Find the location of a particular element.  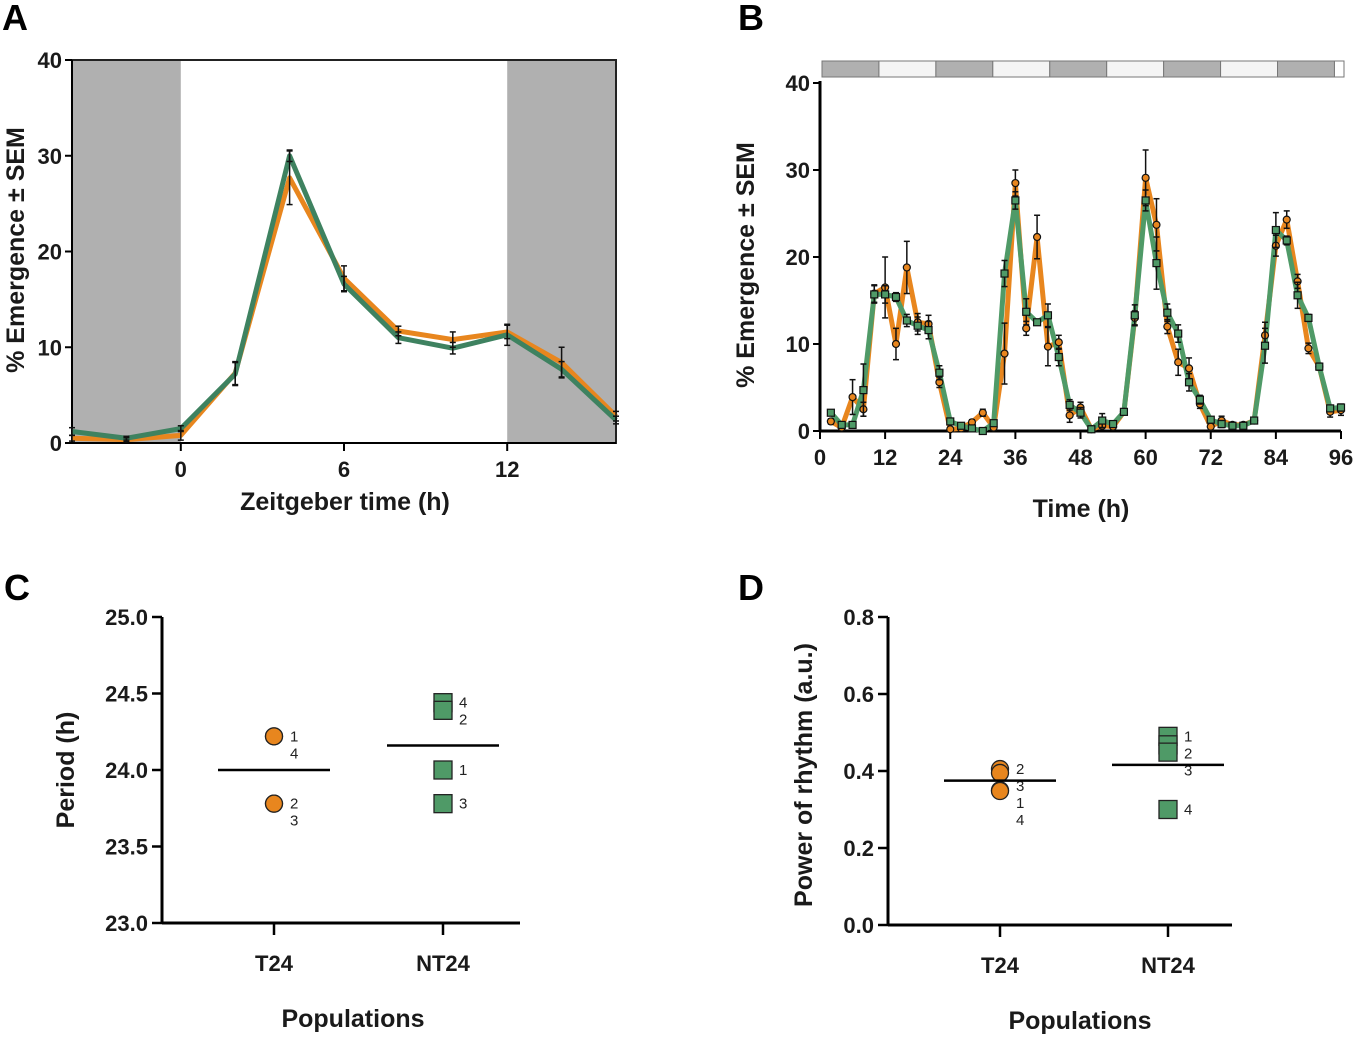

x-tick-label: 6 is located at coordinates (344, 469).